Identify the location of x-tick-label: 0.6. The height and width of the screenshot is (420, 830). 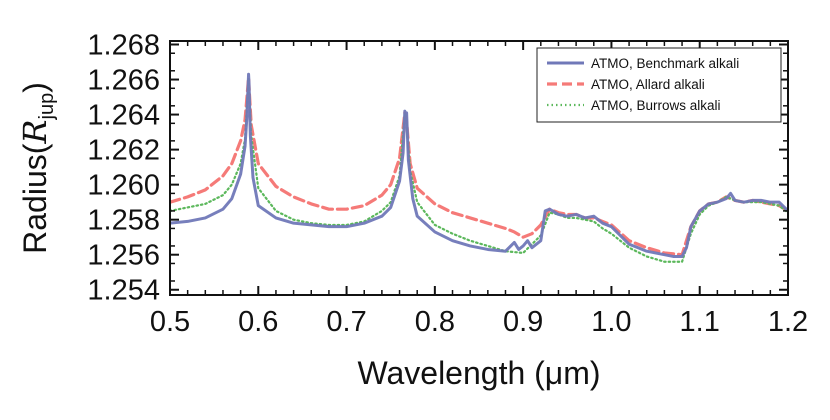
(258, 322).